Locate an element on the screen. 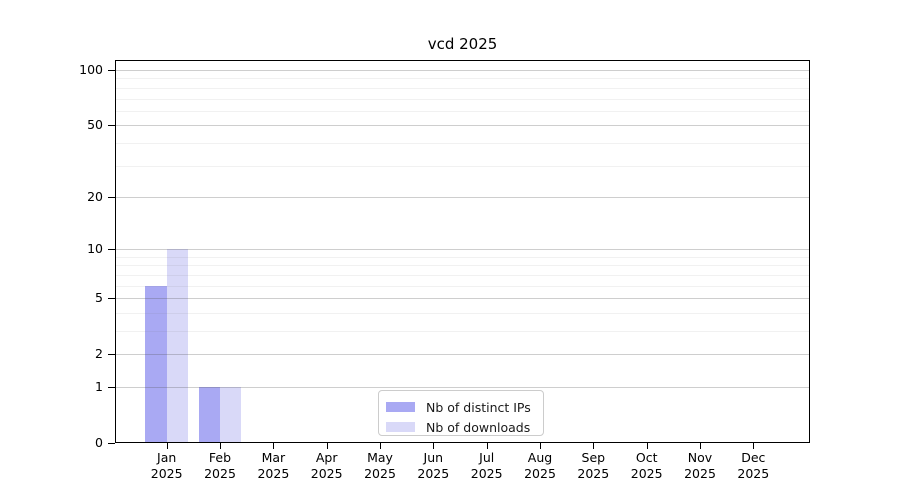  y-tick-label: 0 is located at coordinates (99, 442).